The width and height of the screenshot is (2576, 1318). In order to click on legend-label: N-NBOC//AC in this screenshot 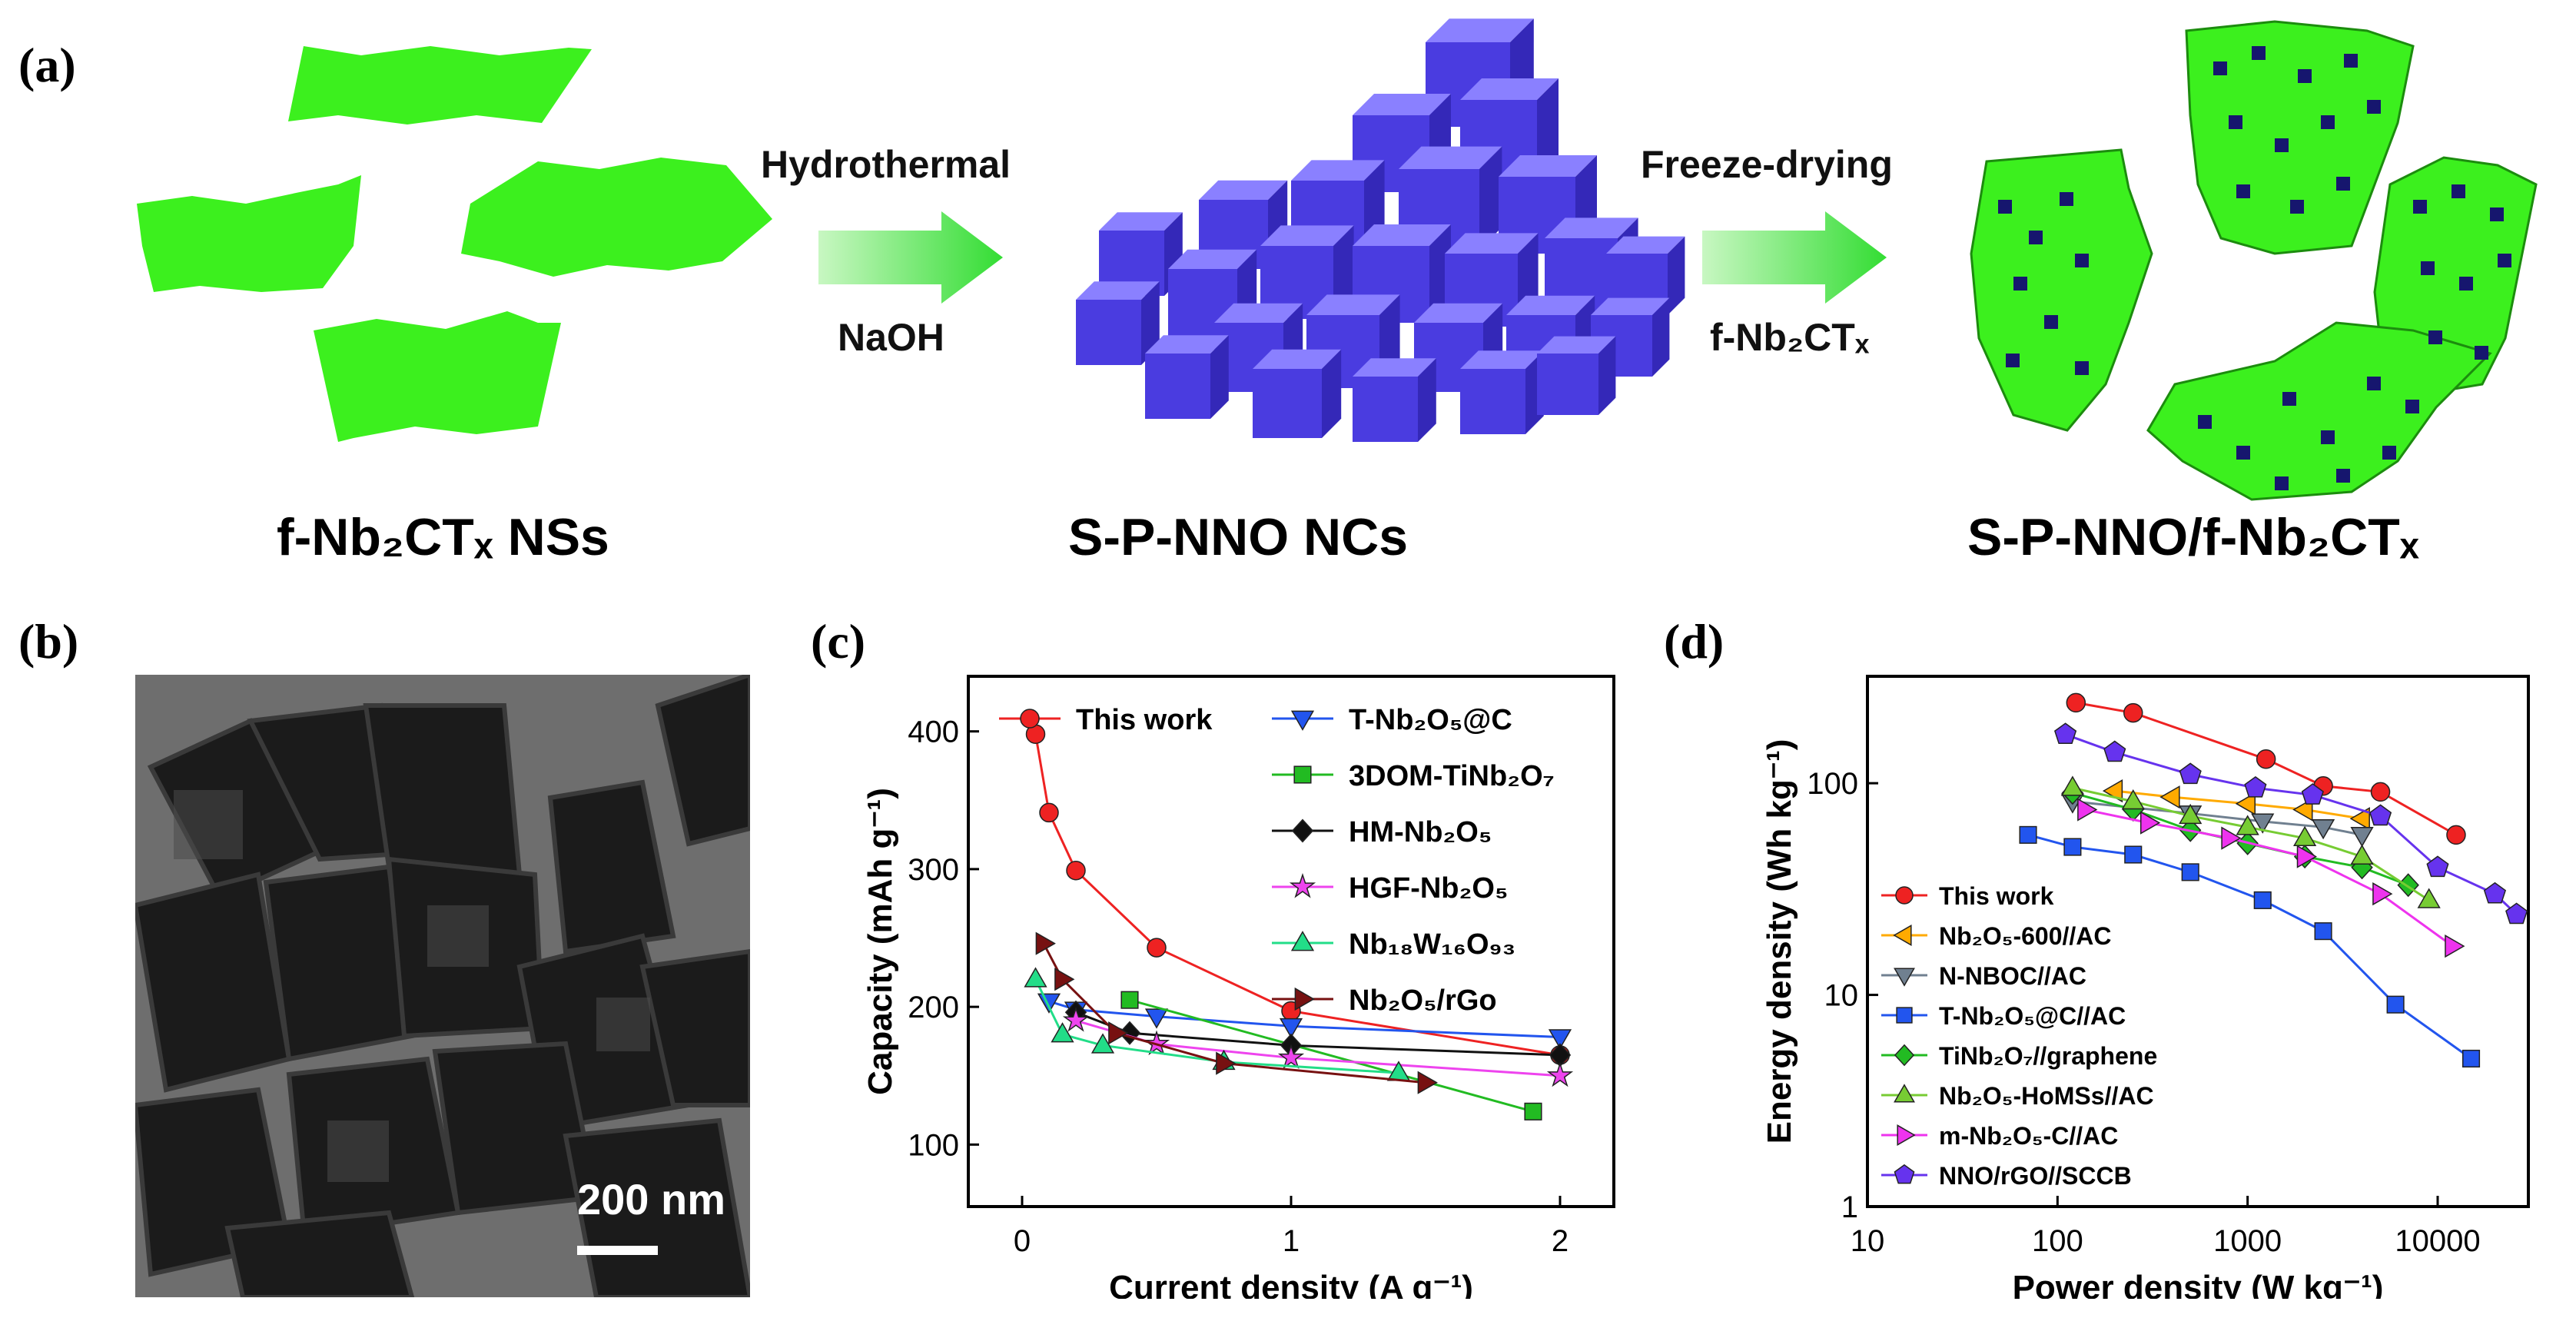, I will do `click(2012, 976)`.